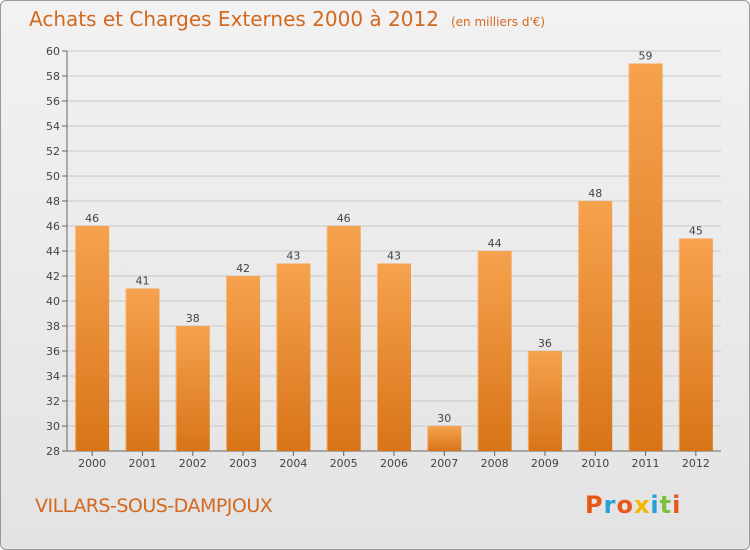 This screenshot has height=550, width=750. Describe the element at coordinates (293, 463) in the screenshot. I see `x-tick-label: 2004` at that location.